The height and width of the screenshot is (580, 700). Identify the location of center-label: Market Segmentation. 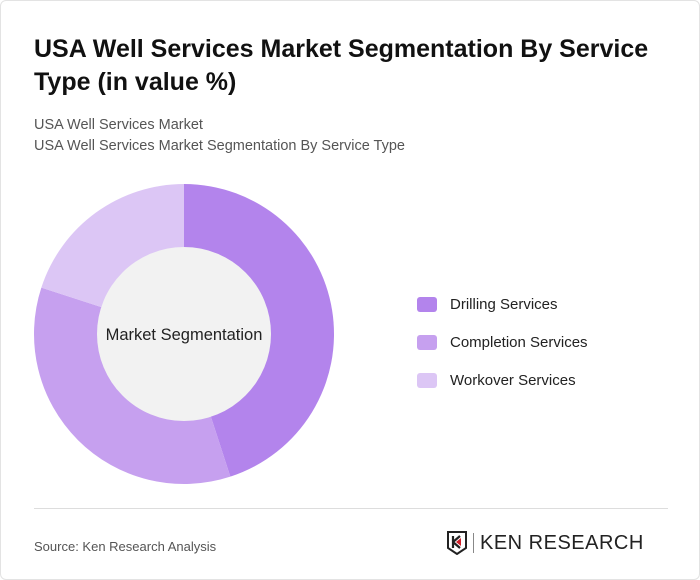
(184, 335).